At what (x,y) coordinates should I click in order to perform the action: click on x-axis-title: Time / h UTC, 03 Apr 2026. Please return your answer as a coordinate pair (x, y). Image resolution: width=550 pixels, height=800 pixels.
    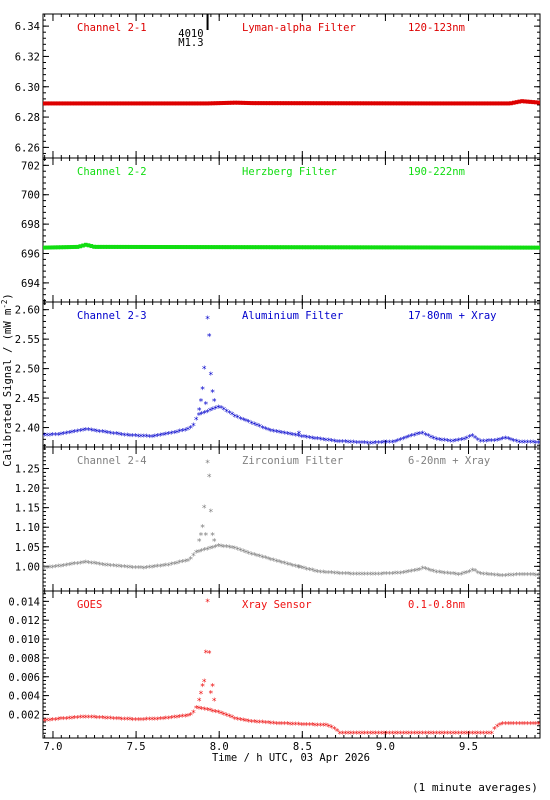
    Looking at the image, I should click on (291, 758).